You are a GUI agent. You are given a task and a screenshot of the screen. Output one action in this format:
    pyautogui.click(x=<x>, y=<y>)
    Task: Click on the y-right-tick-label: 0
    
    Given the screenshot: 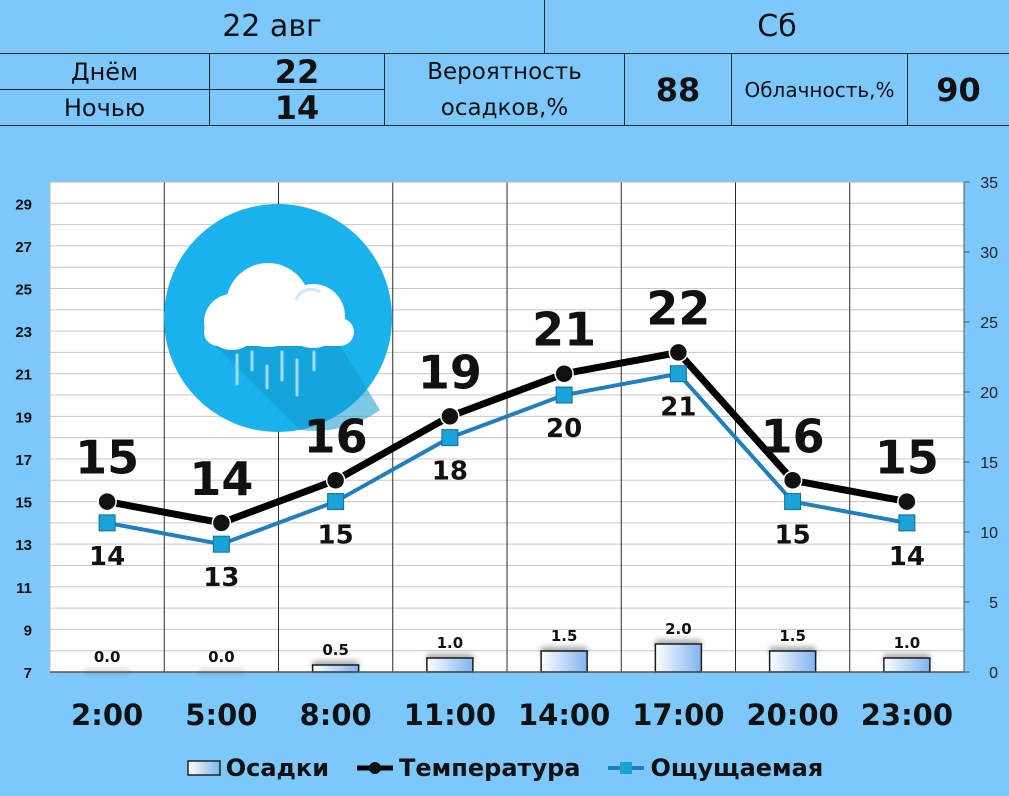 What is the action you would take?
    pyautogui.click(x=993, y=673)
    